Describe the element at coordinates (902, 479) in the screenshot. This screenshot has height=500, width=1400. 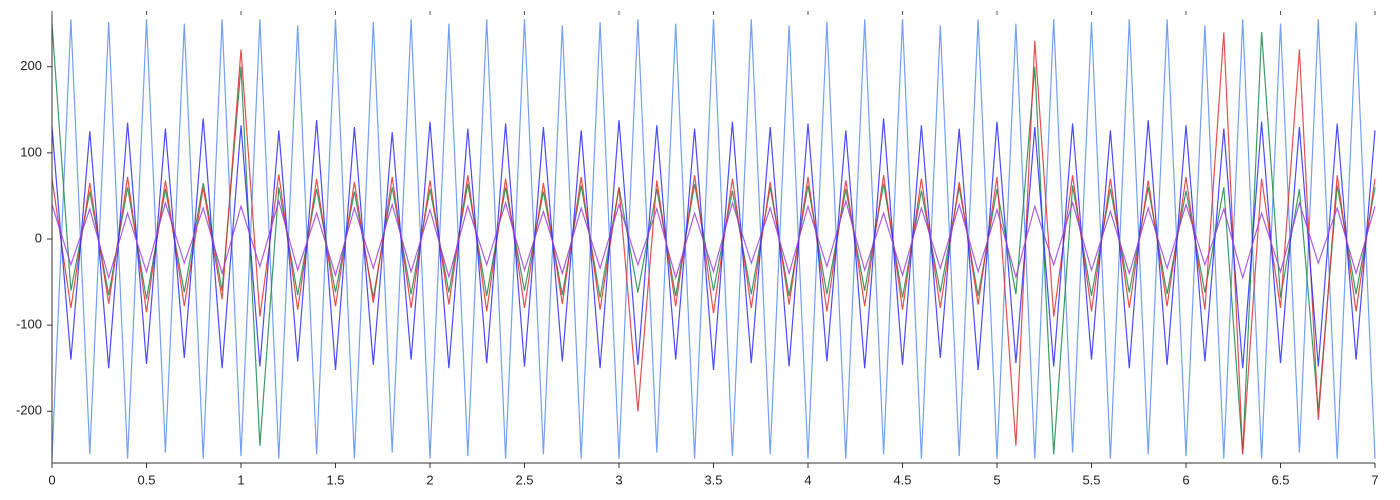
I see `x-tick-label: 4.5` at that location.